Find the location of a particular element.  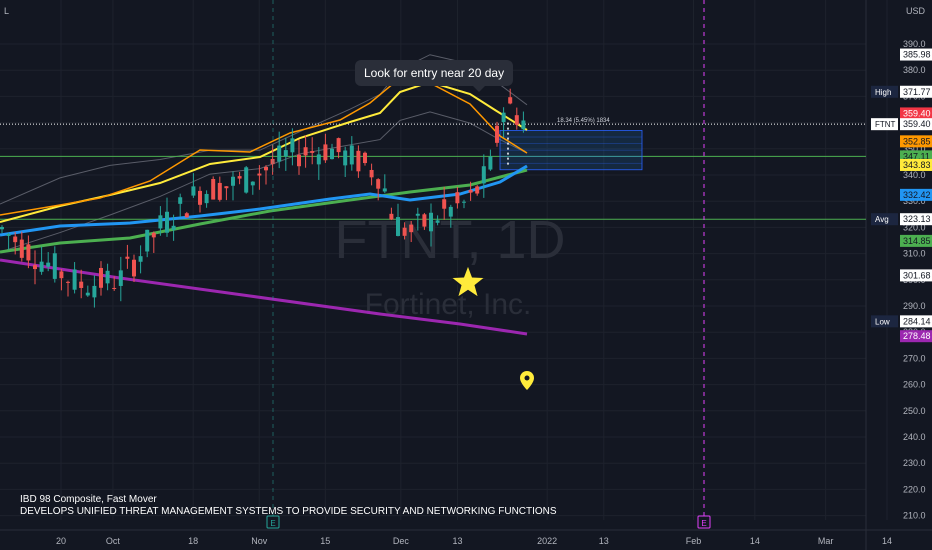

y-tick-label: 350.0 is located at coordinates (914, 149).